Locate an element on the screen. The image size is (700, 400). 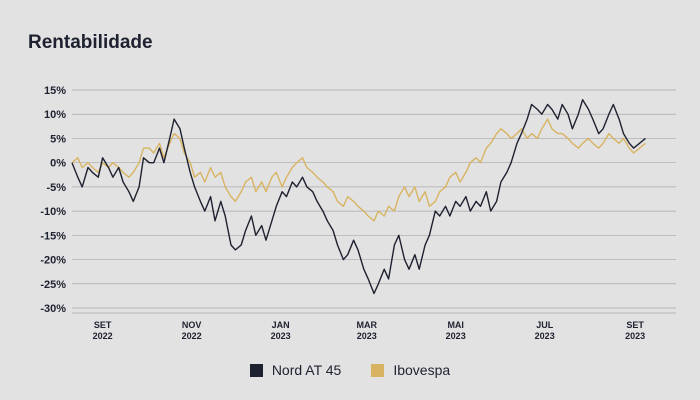
legend-item-ibovespa: Ibovespa is located at coordinates (410, 370).